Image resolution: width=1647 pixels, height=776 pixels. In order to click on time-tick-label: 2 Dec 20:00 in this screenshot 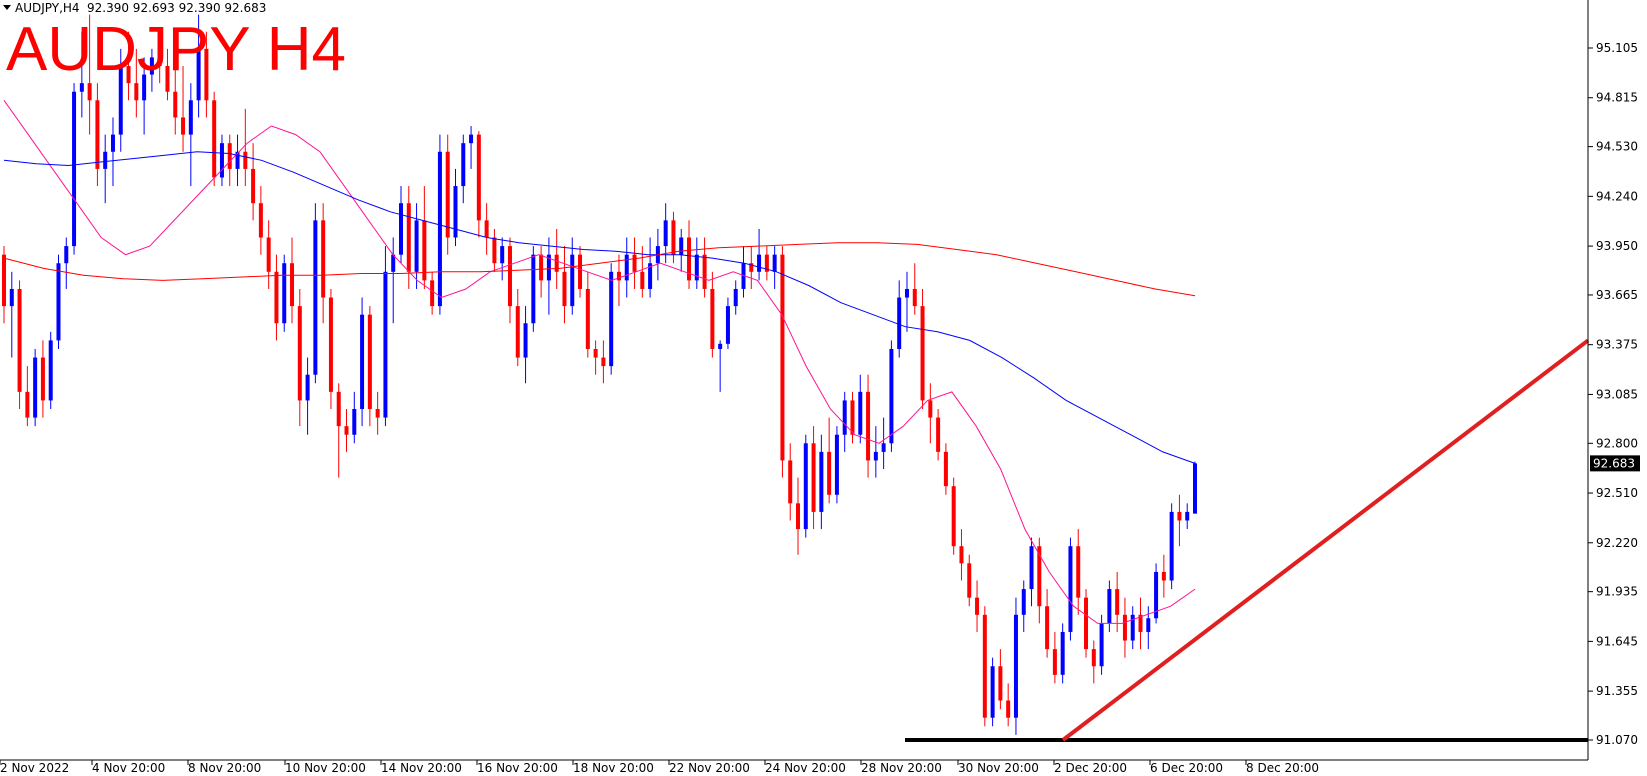, I will do `click(1090, 768)`.